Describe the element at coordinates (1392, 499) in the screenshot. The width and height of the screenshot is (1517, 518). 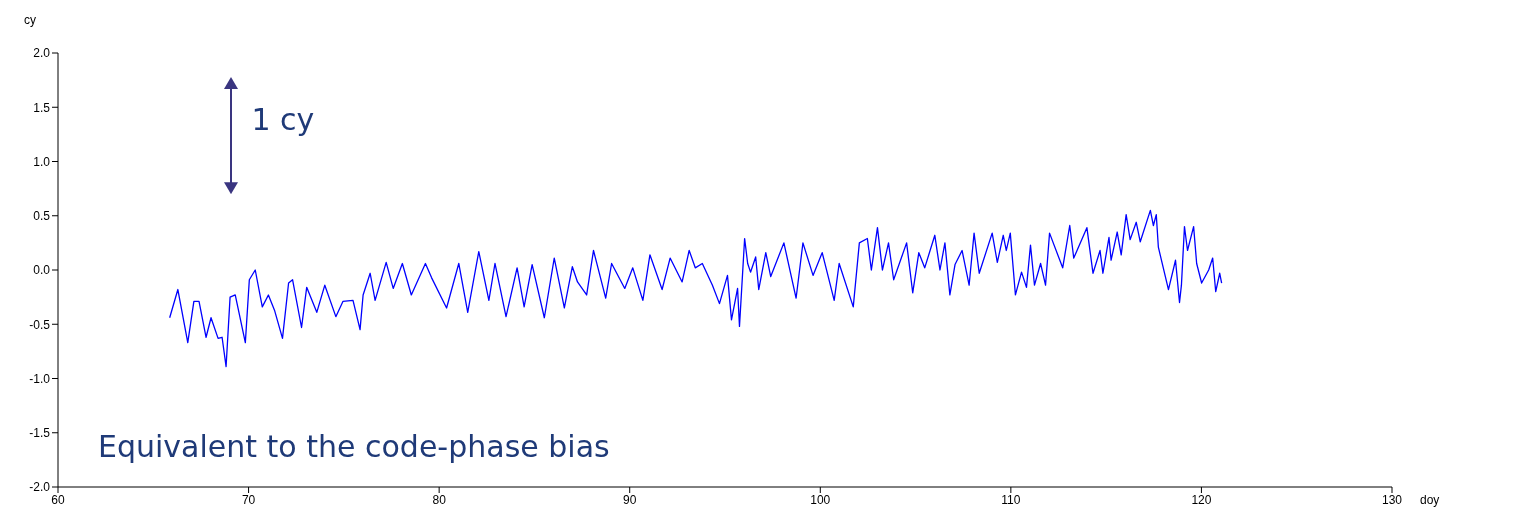
I see `x-tick-label: 130` at that location.